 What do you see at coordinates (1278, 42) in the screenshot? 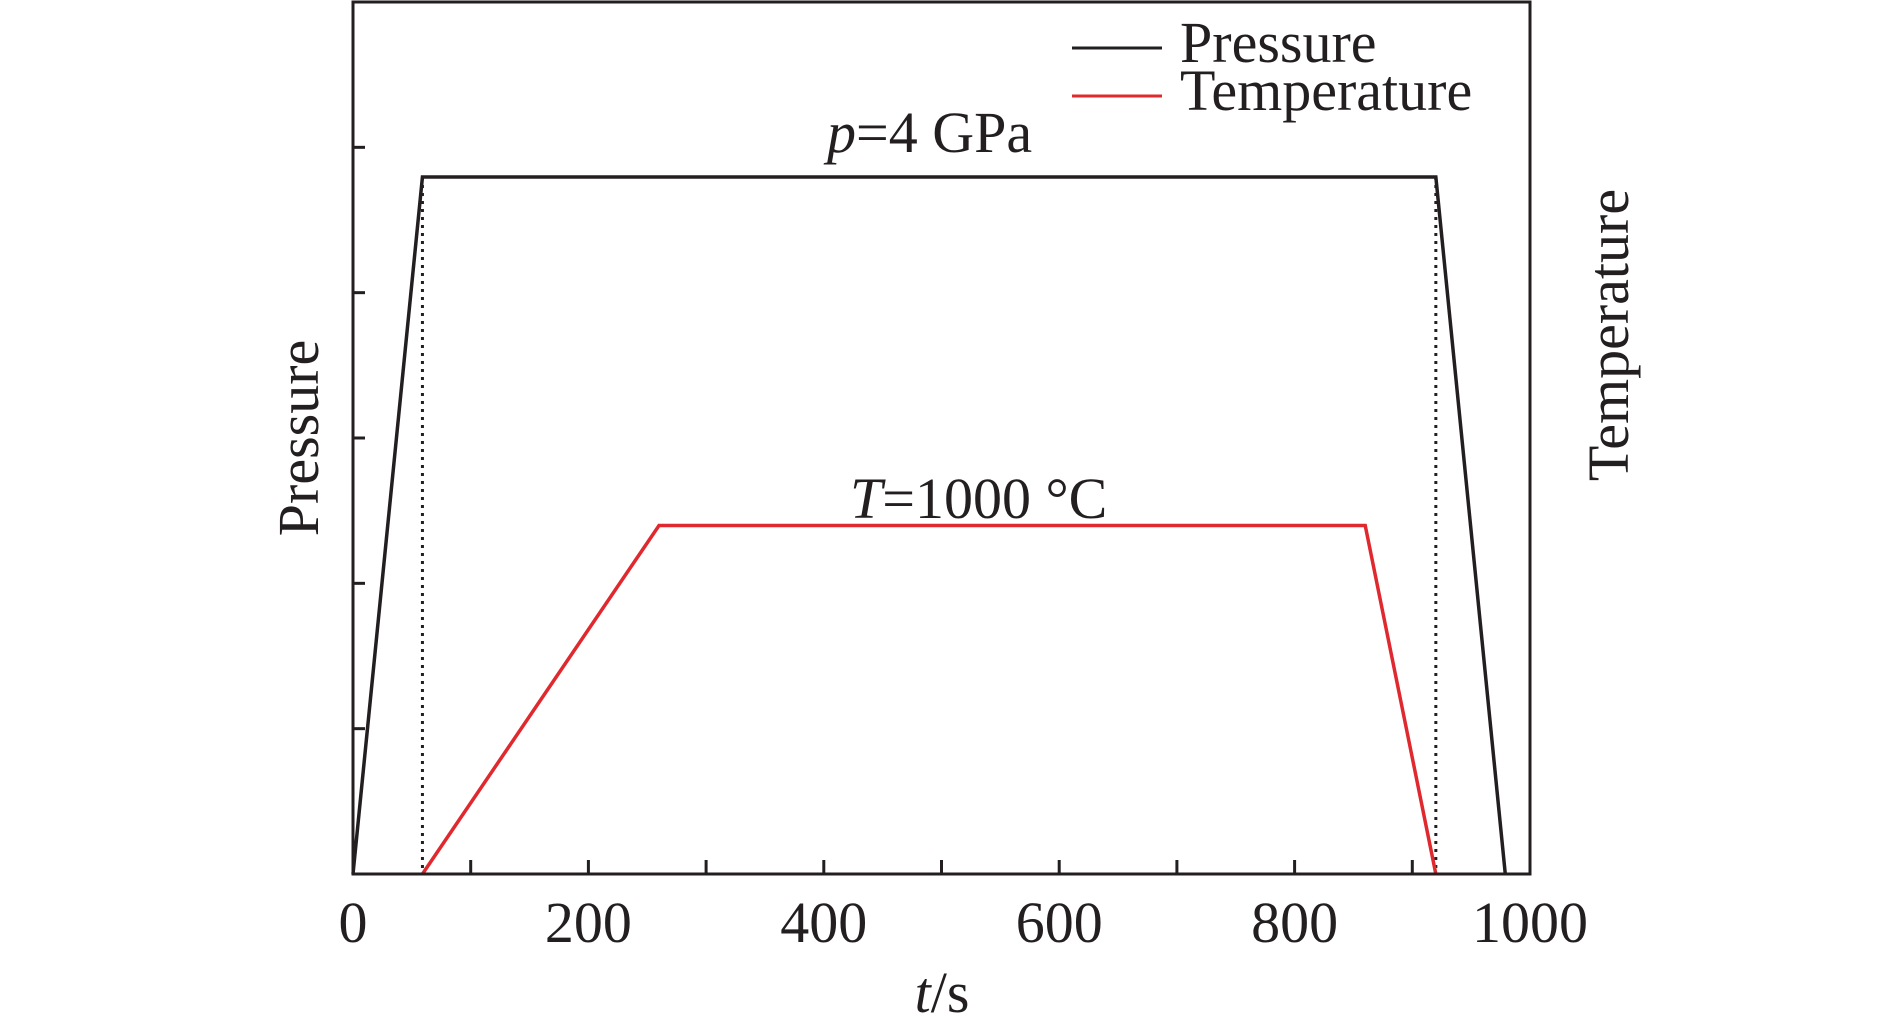
I see `legend-label-pressure: Pressure` at bounding box center [1278, 42].